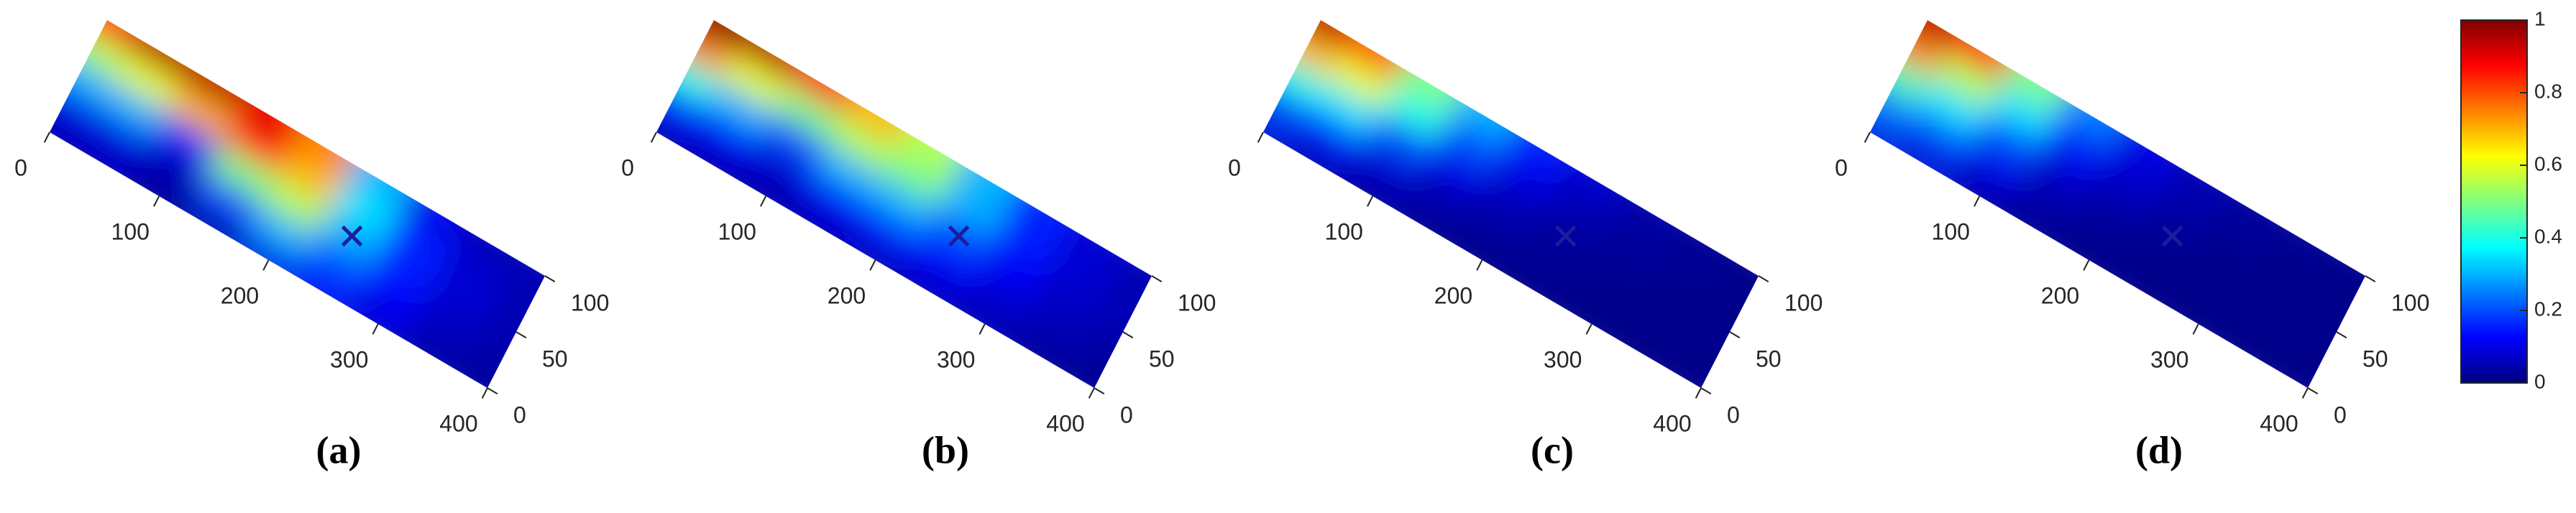 This screenshot has height=513, width=2576. I want to click on panel-label: (b), so click(945, 449).